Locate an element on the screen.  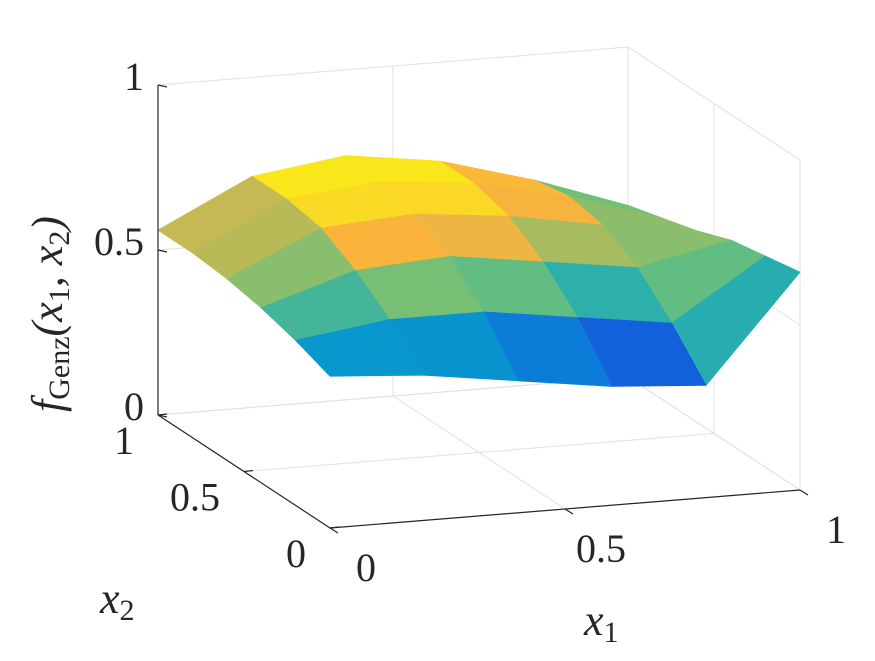
x-axis-label: x1 is located at coordinates (601, 622).